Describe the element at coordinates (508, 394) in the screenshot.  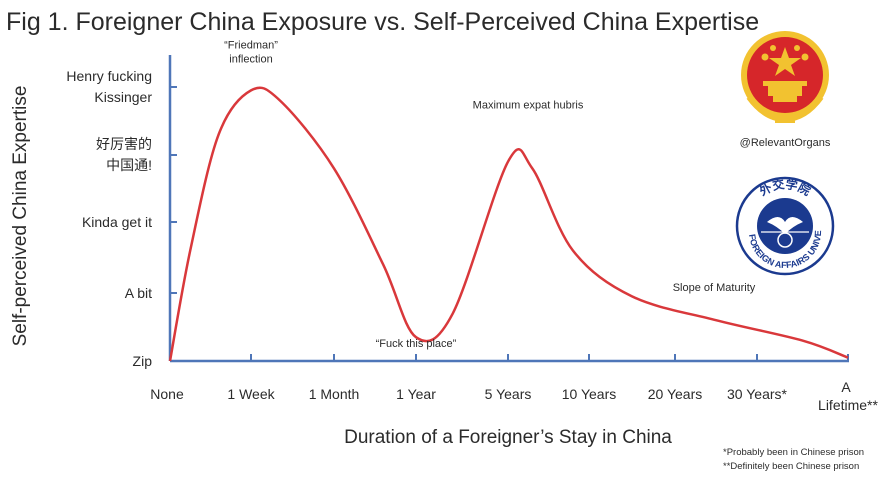
I see `x-tick-label: 5 Years` at that location.